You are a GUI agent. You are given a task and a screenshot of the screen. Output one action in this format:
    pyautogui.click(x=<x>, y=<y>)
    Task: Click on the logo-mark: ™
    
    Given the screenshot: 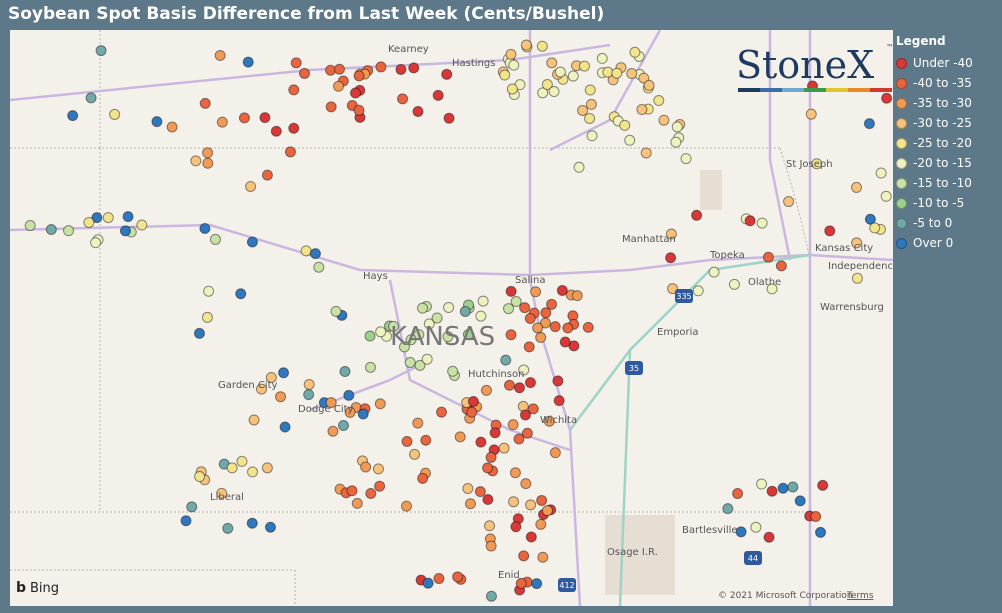 What is the action you would take?
    pyautogui.click(x=889, y=47)
    